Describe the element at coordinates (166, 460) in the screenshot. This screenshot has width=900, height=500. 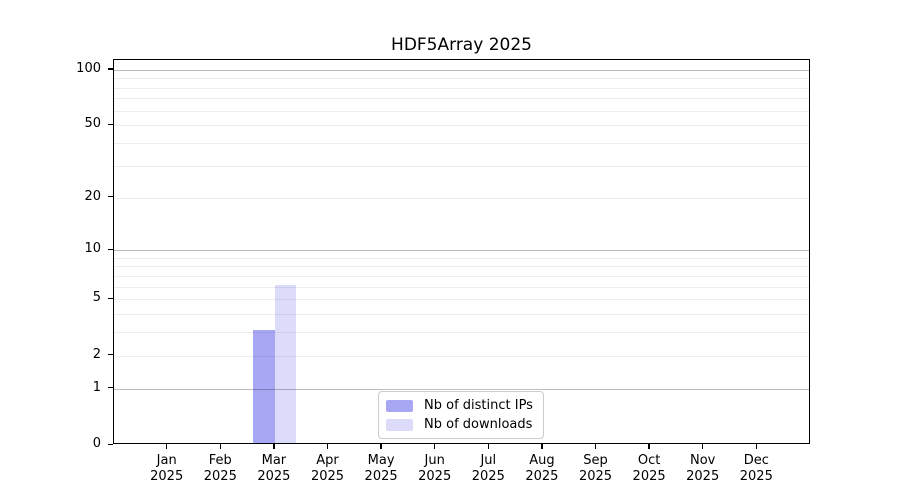
I see `x-label-month: Jan` at that location.